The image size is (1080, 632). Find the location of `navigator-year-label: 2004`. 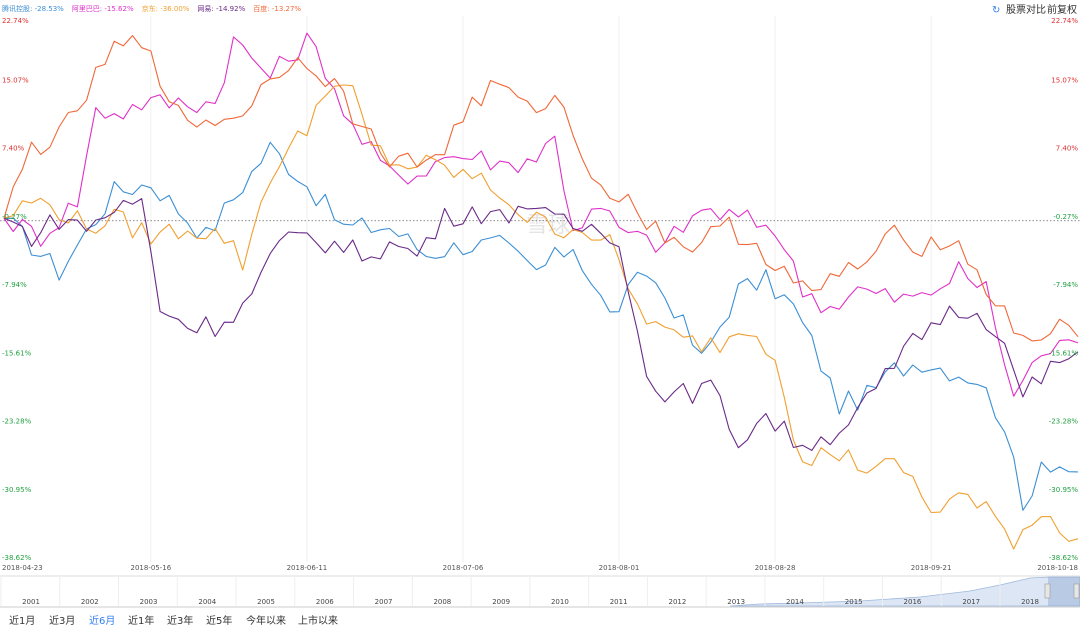

navigator-year-label: 2004 is located at coordinates (207, 602).